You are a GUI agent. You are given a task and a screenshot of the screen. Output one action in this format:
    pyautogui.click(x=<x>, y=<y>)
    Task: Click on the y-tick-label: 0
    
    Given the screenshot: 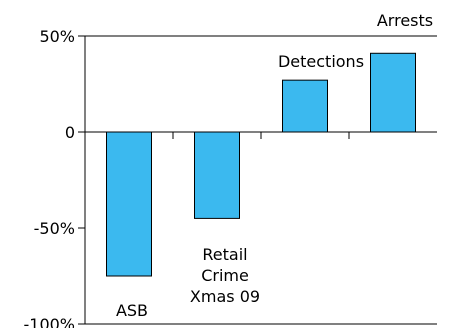 What is the action you would take?
    pyautogui.click(x=70, y=132)
    